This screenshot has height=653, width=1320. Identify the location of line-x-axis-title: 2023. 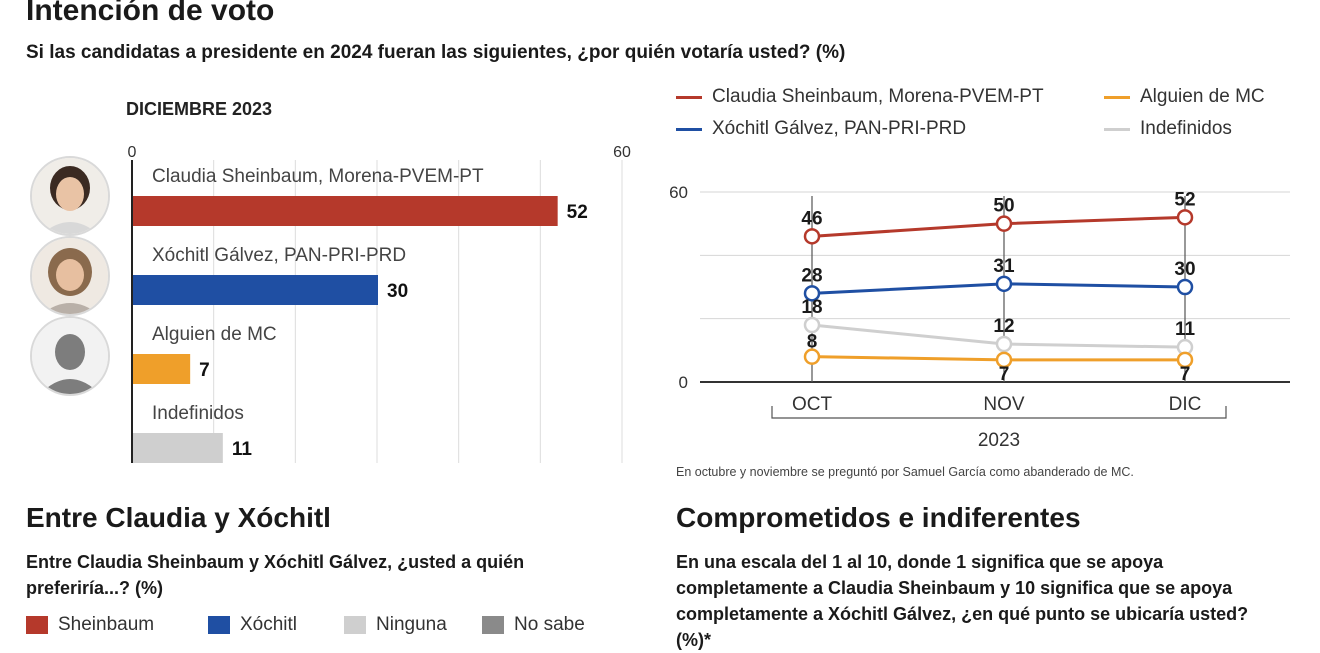
(999, 440).